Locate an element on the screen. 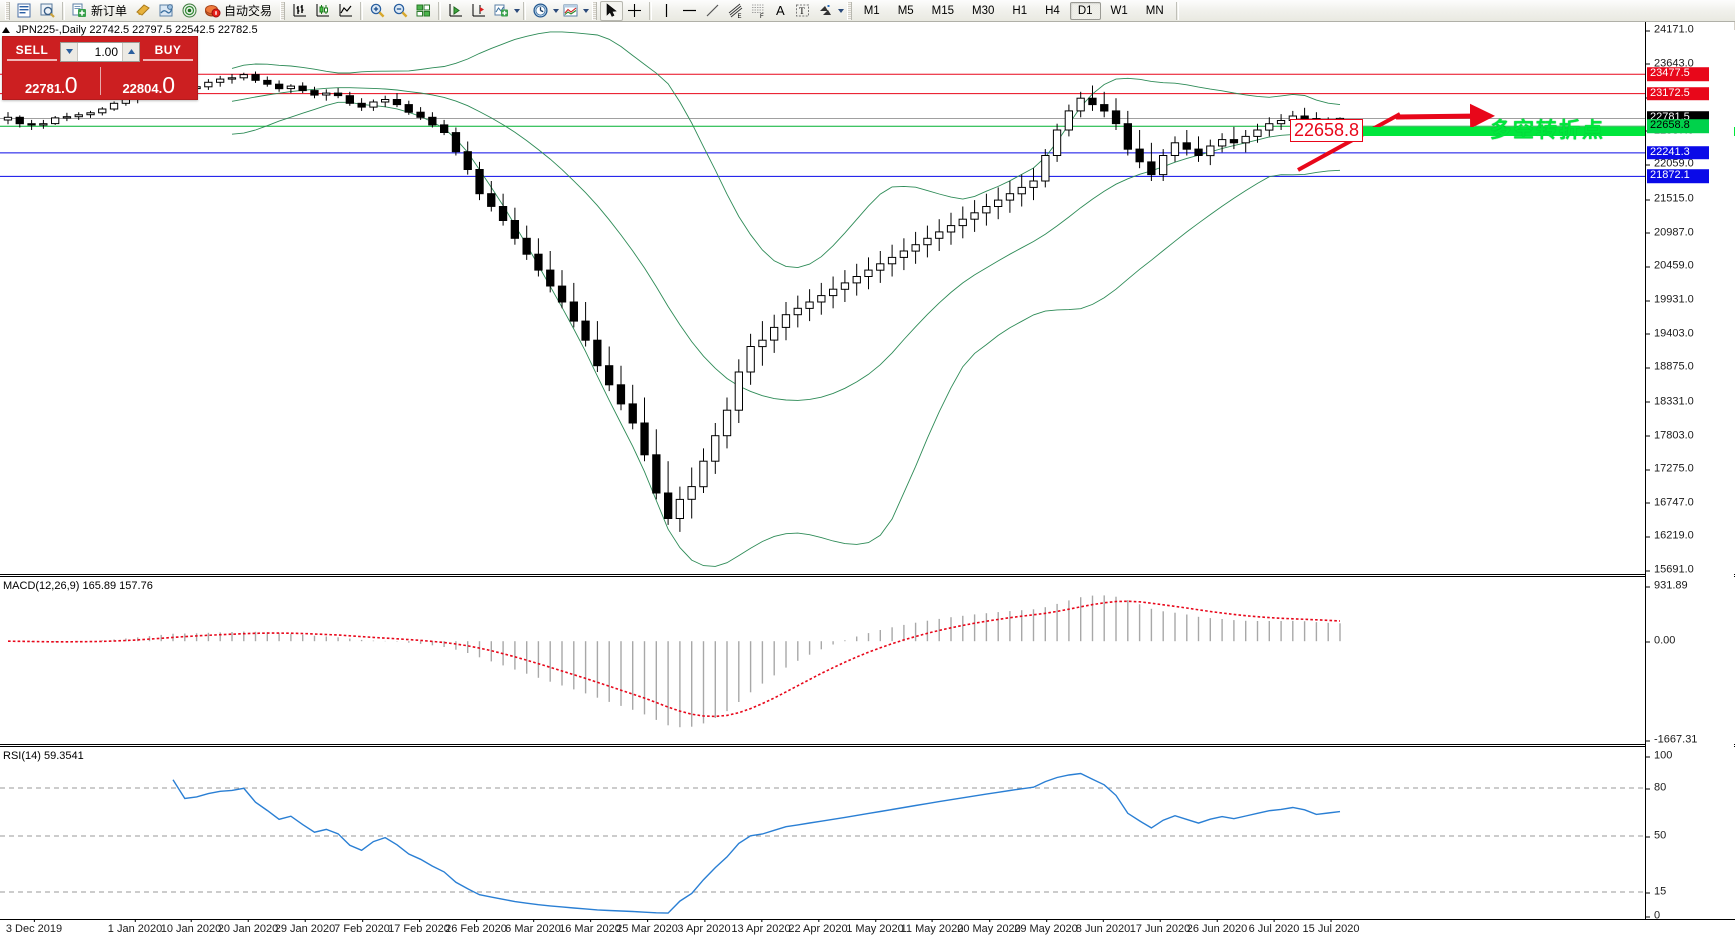  support-level-2: 21872.1 is located at coordinates (1678, 176).